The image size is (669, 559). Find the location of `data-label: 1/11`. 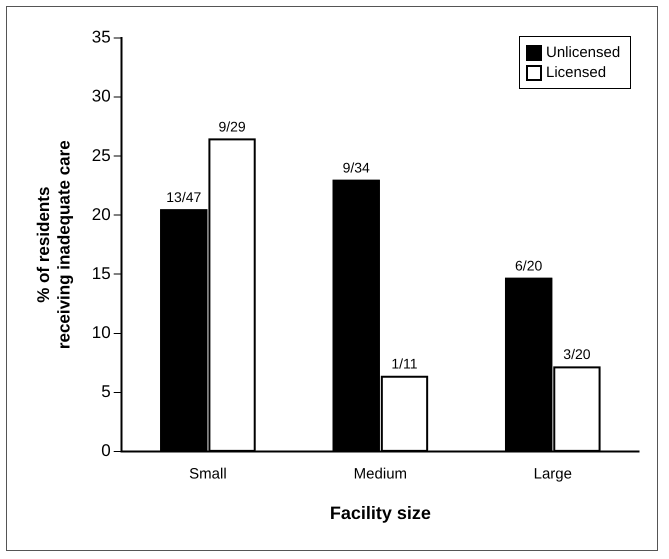

data-label: 1/11 is located at coordinates (404, 364).